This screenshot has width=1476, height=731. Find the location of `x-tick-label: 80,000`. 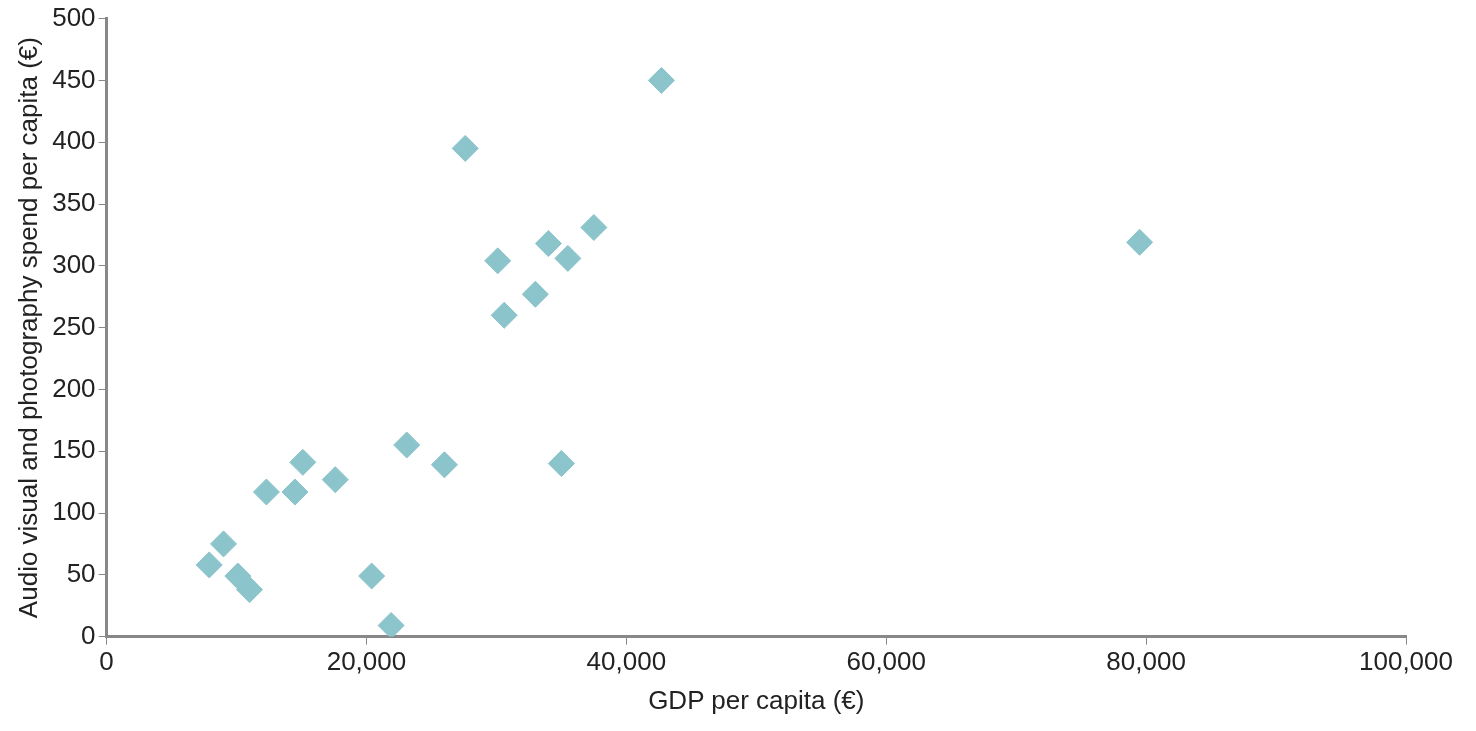

x-tick-label: 80,000 is located at coordinates (1146, 661).